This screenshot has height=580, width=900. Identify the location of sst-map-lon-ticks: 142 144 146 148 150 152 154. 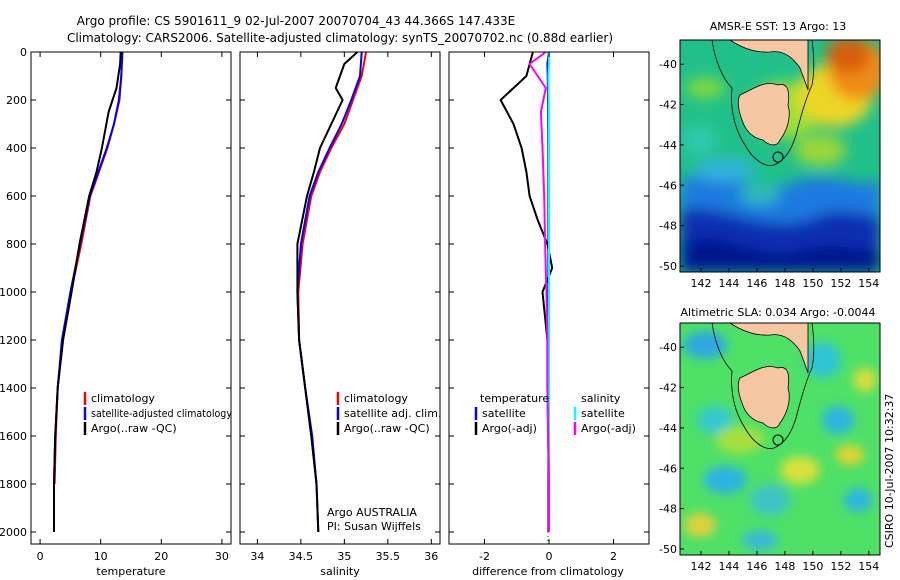
(784, 279).